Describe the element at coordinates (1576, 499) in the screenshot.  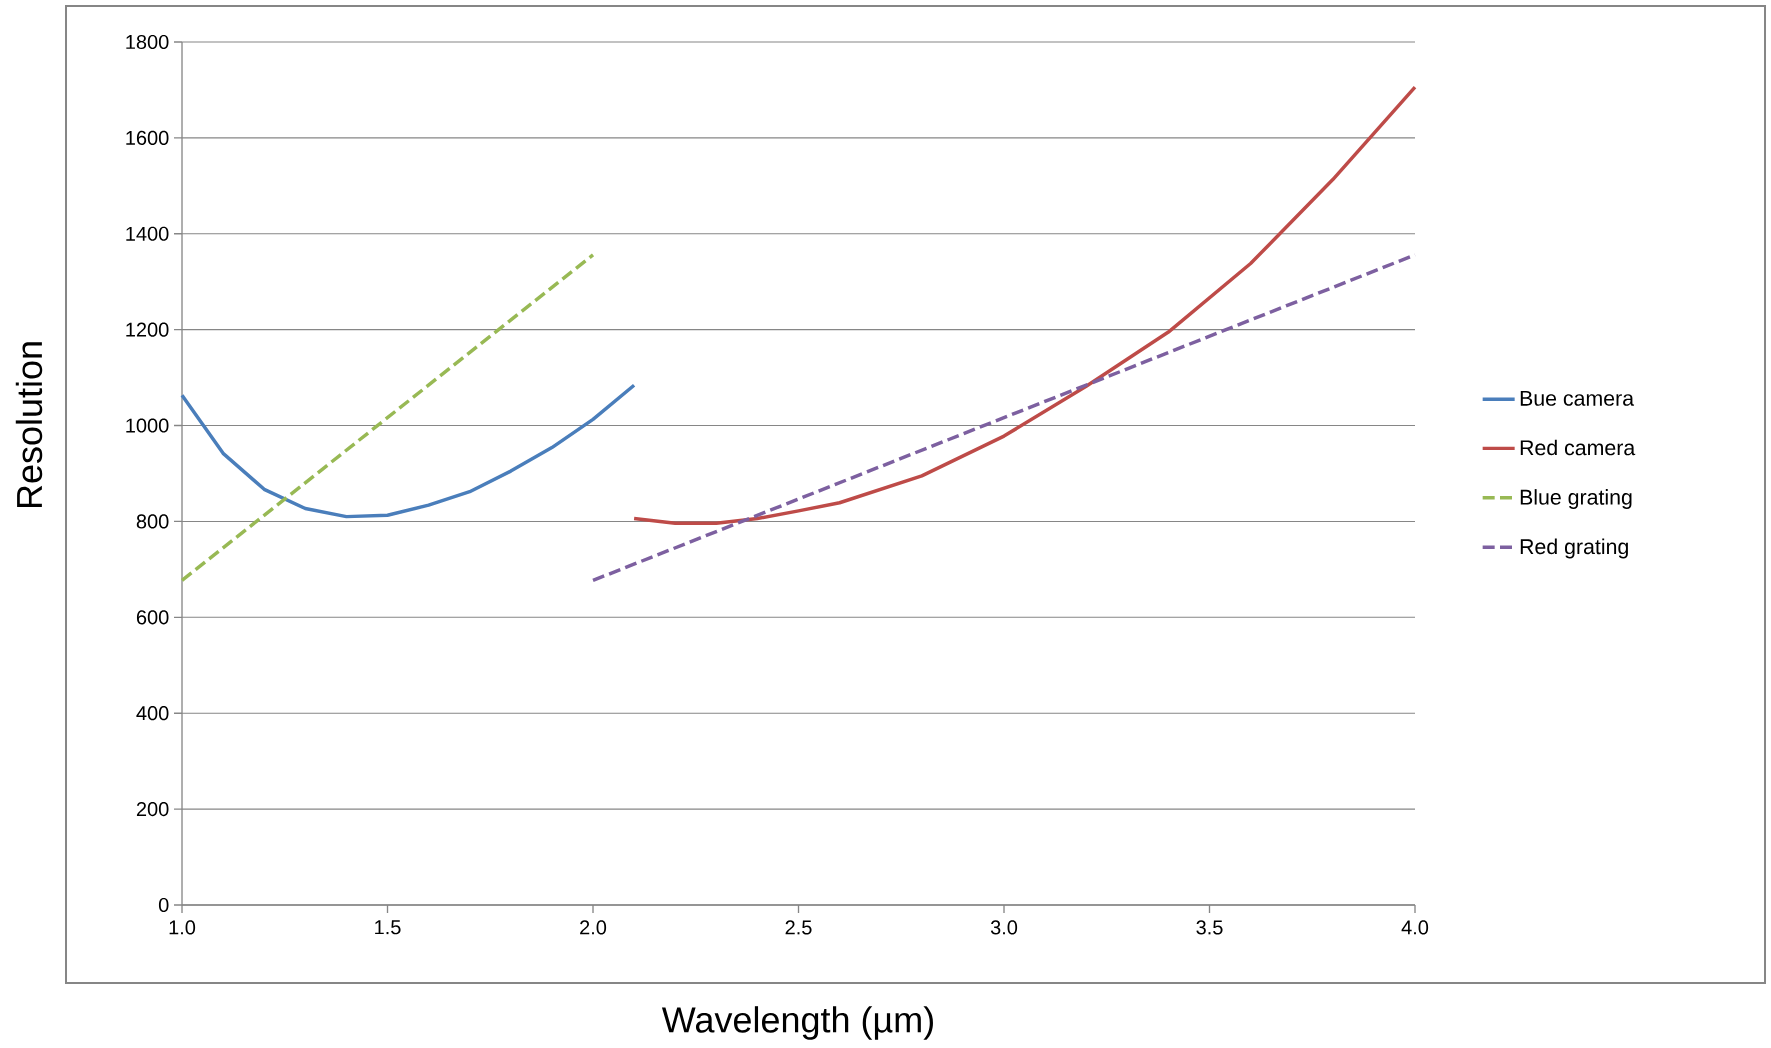
I see `legend-label: Blue grating` at that location.